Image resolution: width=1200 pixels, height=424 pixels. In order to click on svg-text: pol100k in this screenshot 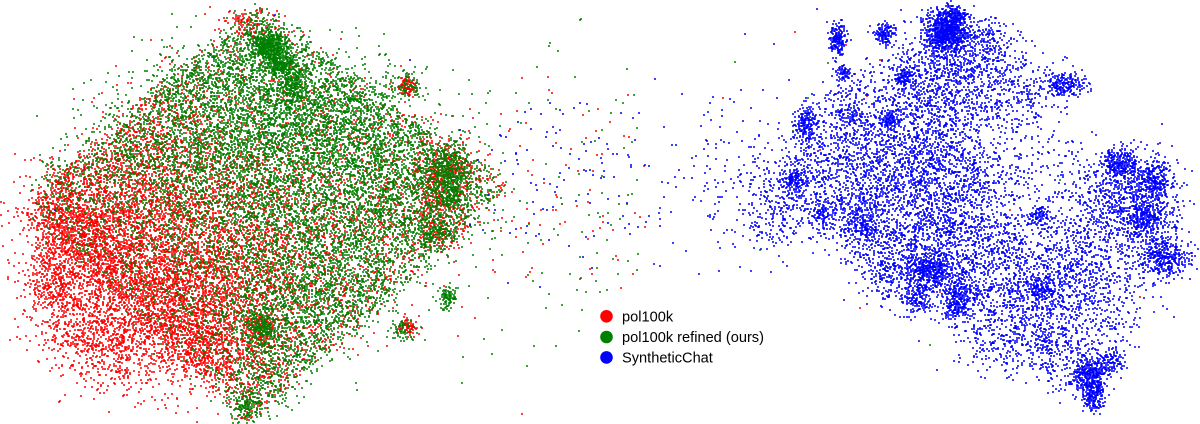, I will do `click(648, 318)`.